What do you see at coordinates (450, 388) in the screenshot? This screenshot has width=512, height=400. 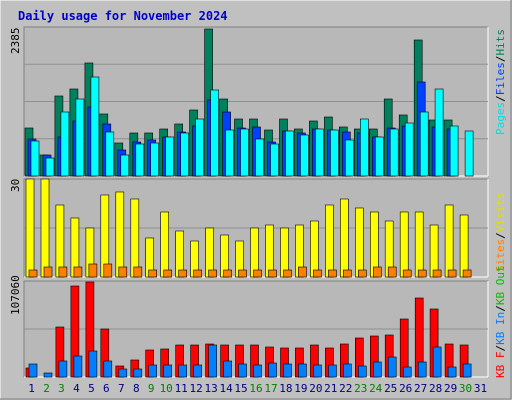 I see `day-label-29: 29` at bounding box center [450, 388].